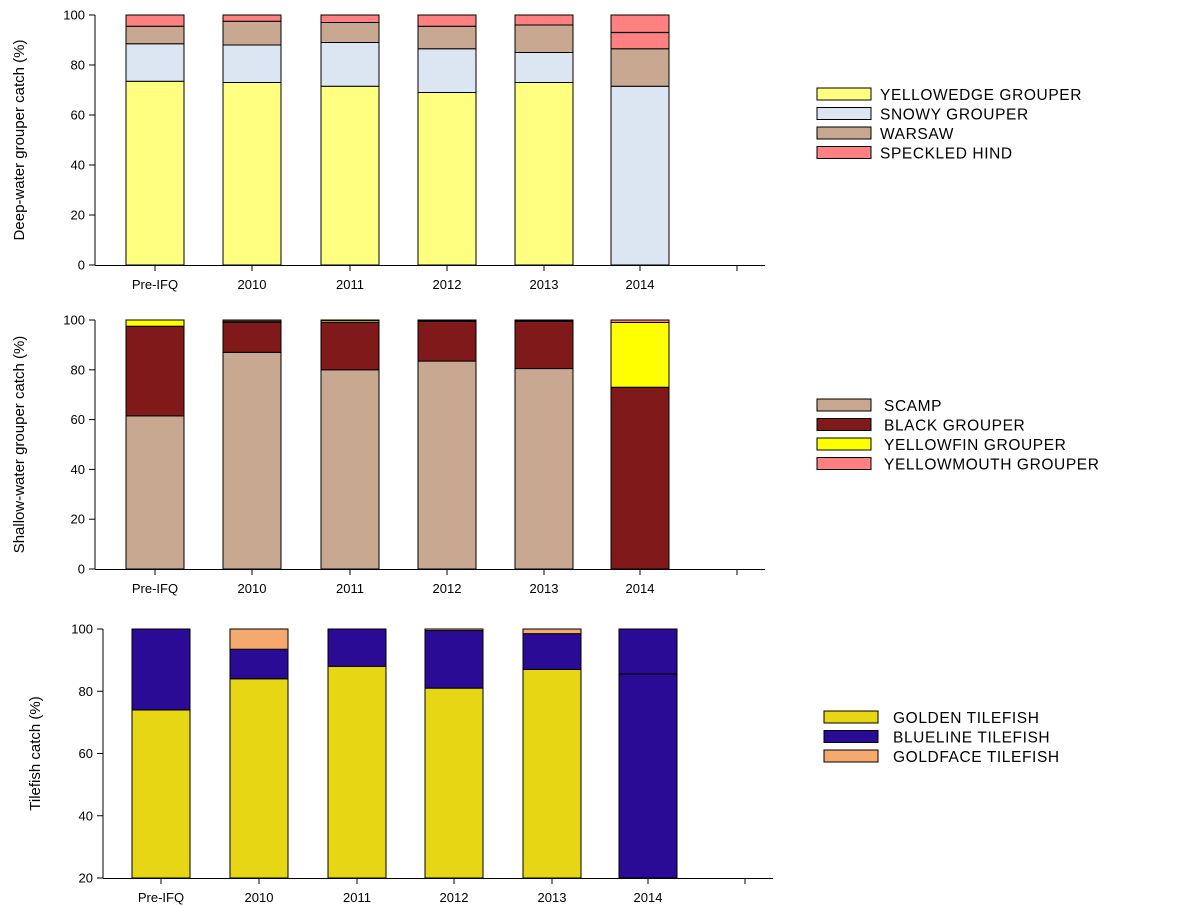  I want to click on y-tick-label: 0, so click(81, 265).